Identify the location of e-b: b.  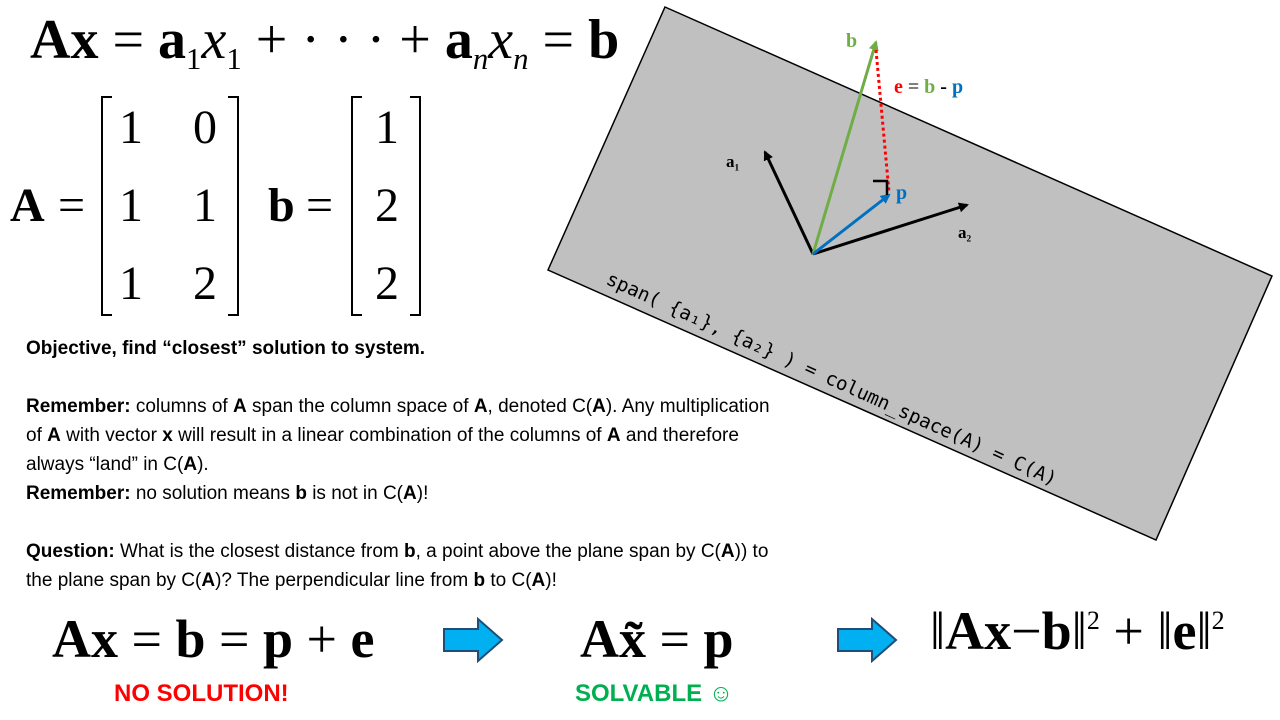
(930, 87).